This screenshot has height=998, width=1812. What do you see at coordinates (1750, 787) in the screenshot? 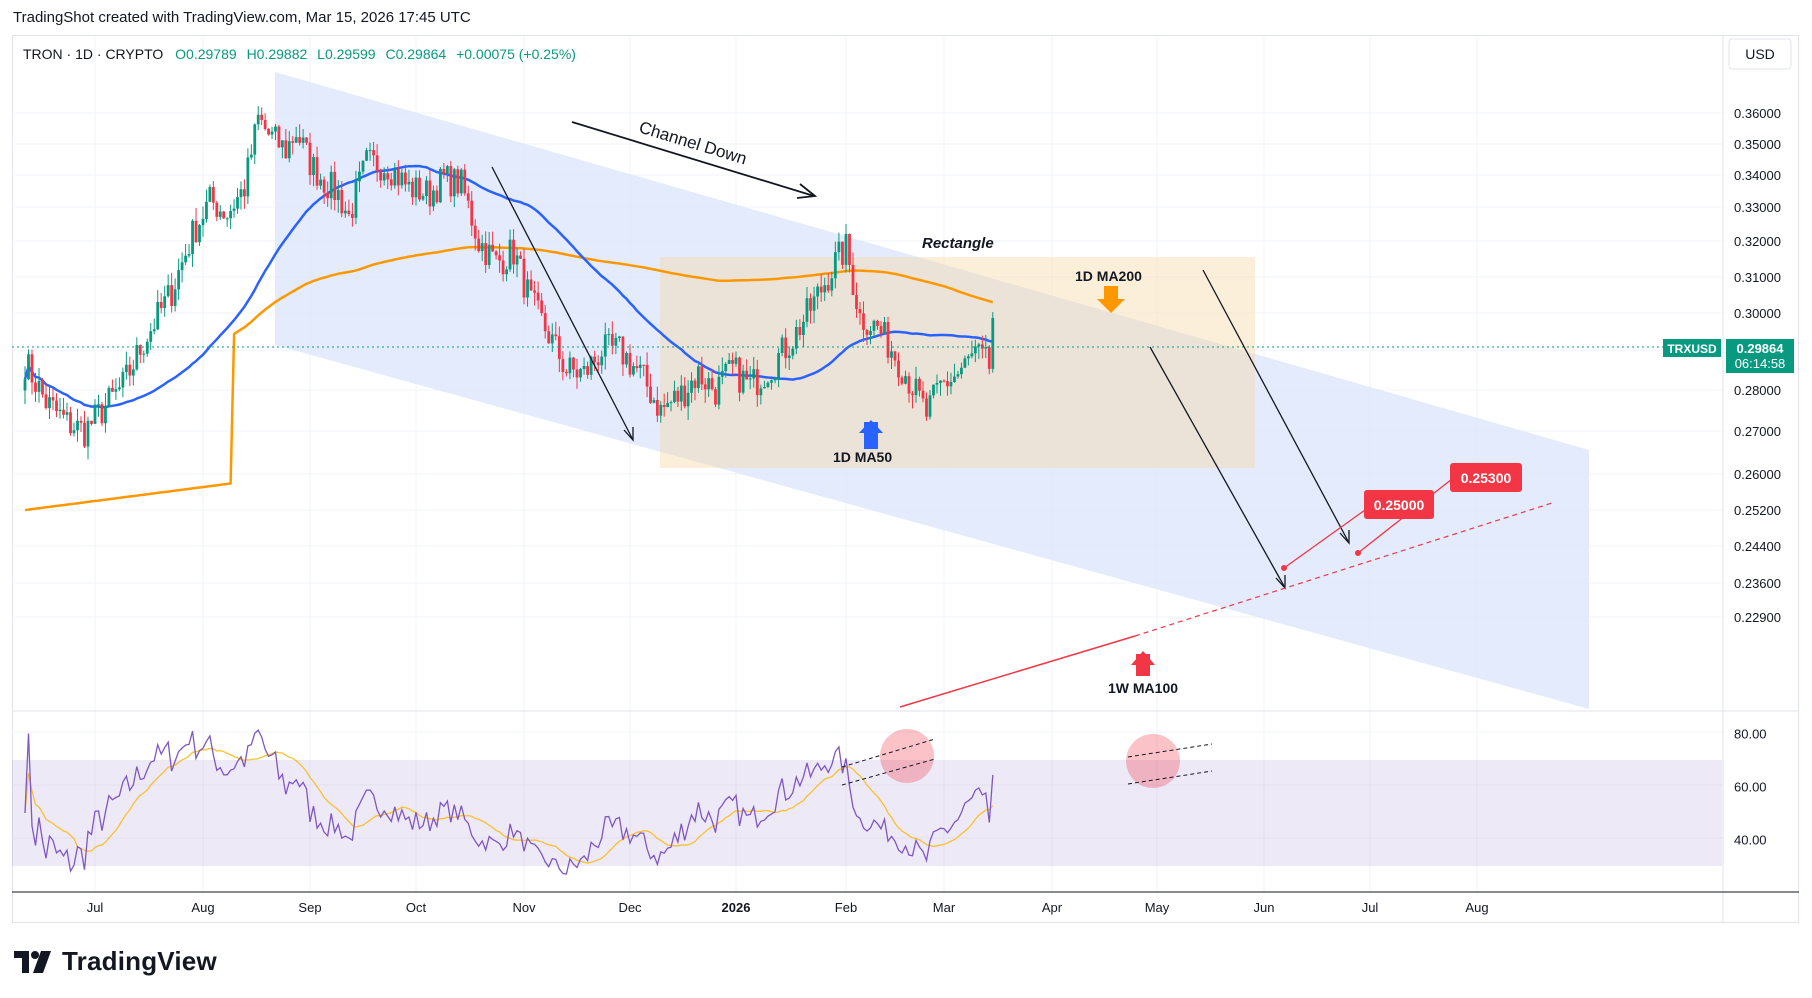
I see `rsi-axis: 80.00 60.00 40.00` at bounding box center [1750, 787].